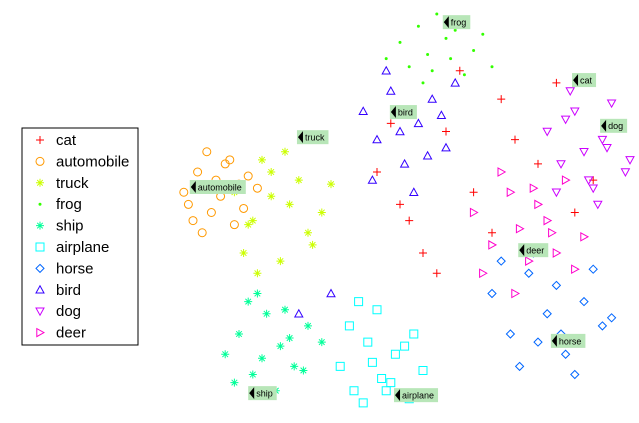 This screenshot has height=423, width=639. Describe the element at coordinates (69, 204) in the screenshot. I see `legend-label: frog` at that location.